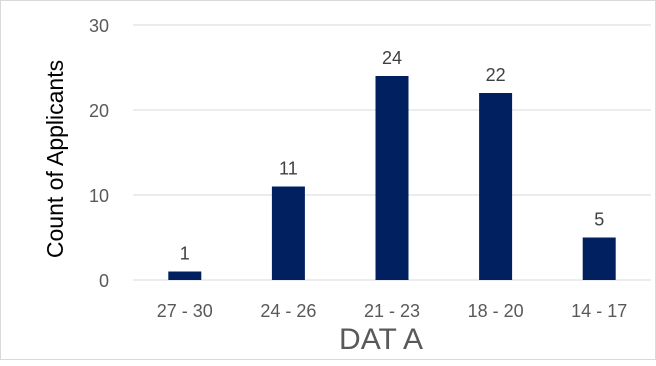 The image size is (656, 366). What do you see at coordinates (599, 220) in the screenshot?
I see `data-label: 5` at bounding box center [599, 220].